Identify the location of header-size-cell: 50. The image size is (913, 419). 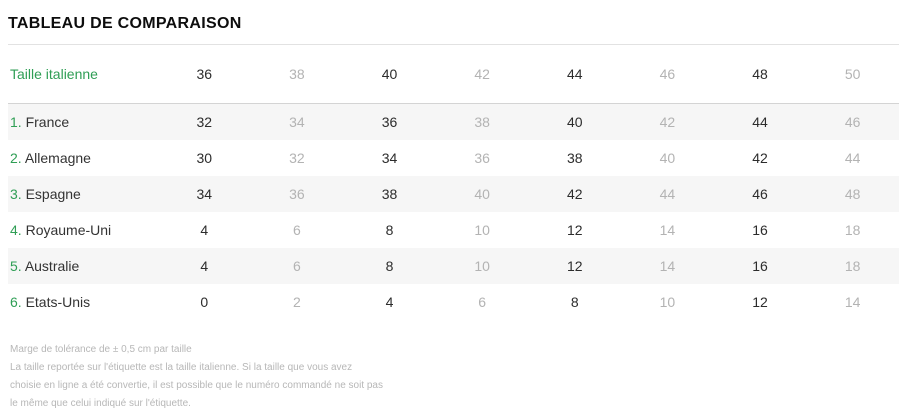
(852, 74).